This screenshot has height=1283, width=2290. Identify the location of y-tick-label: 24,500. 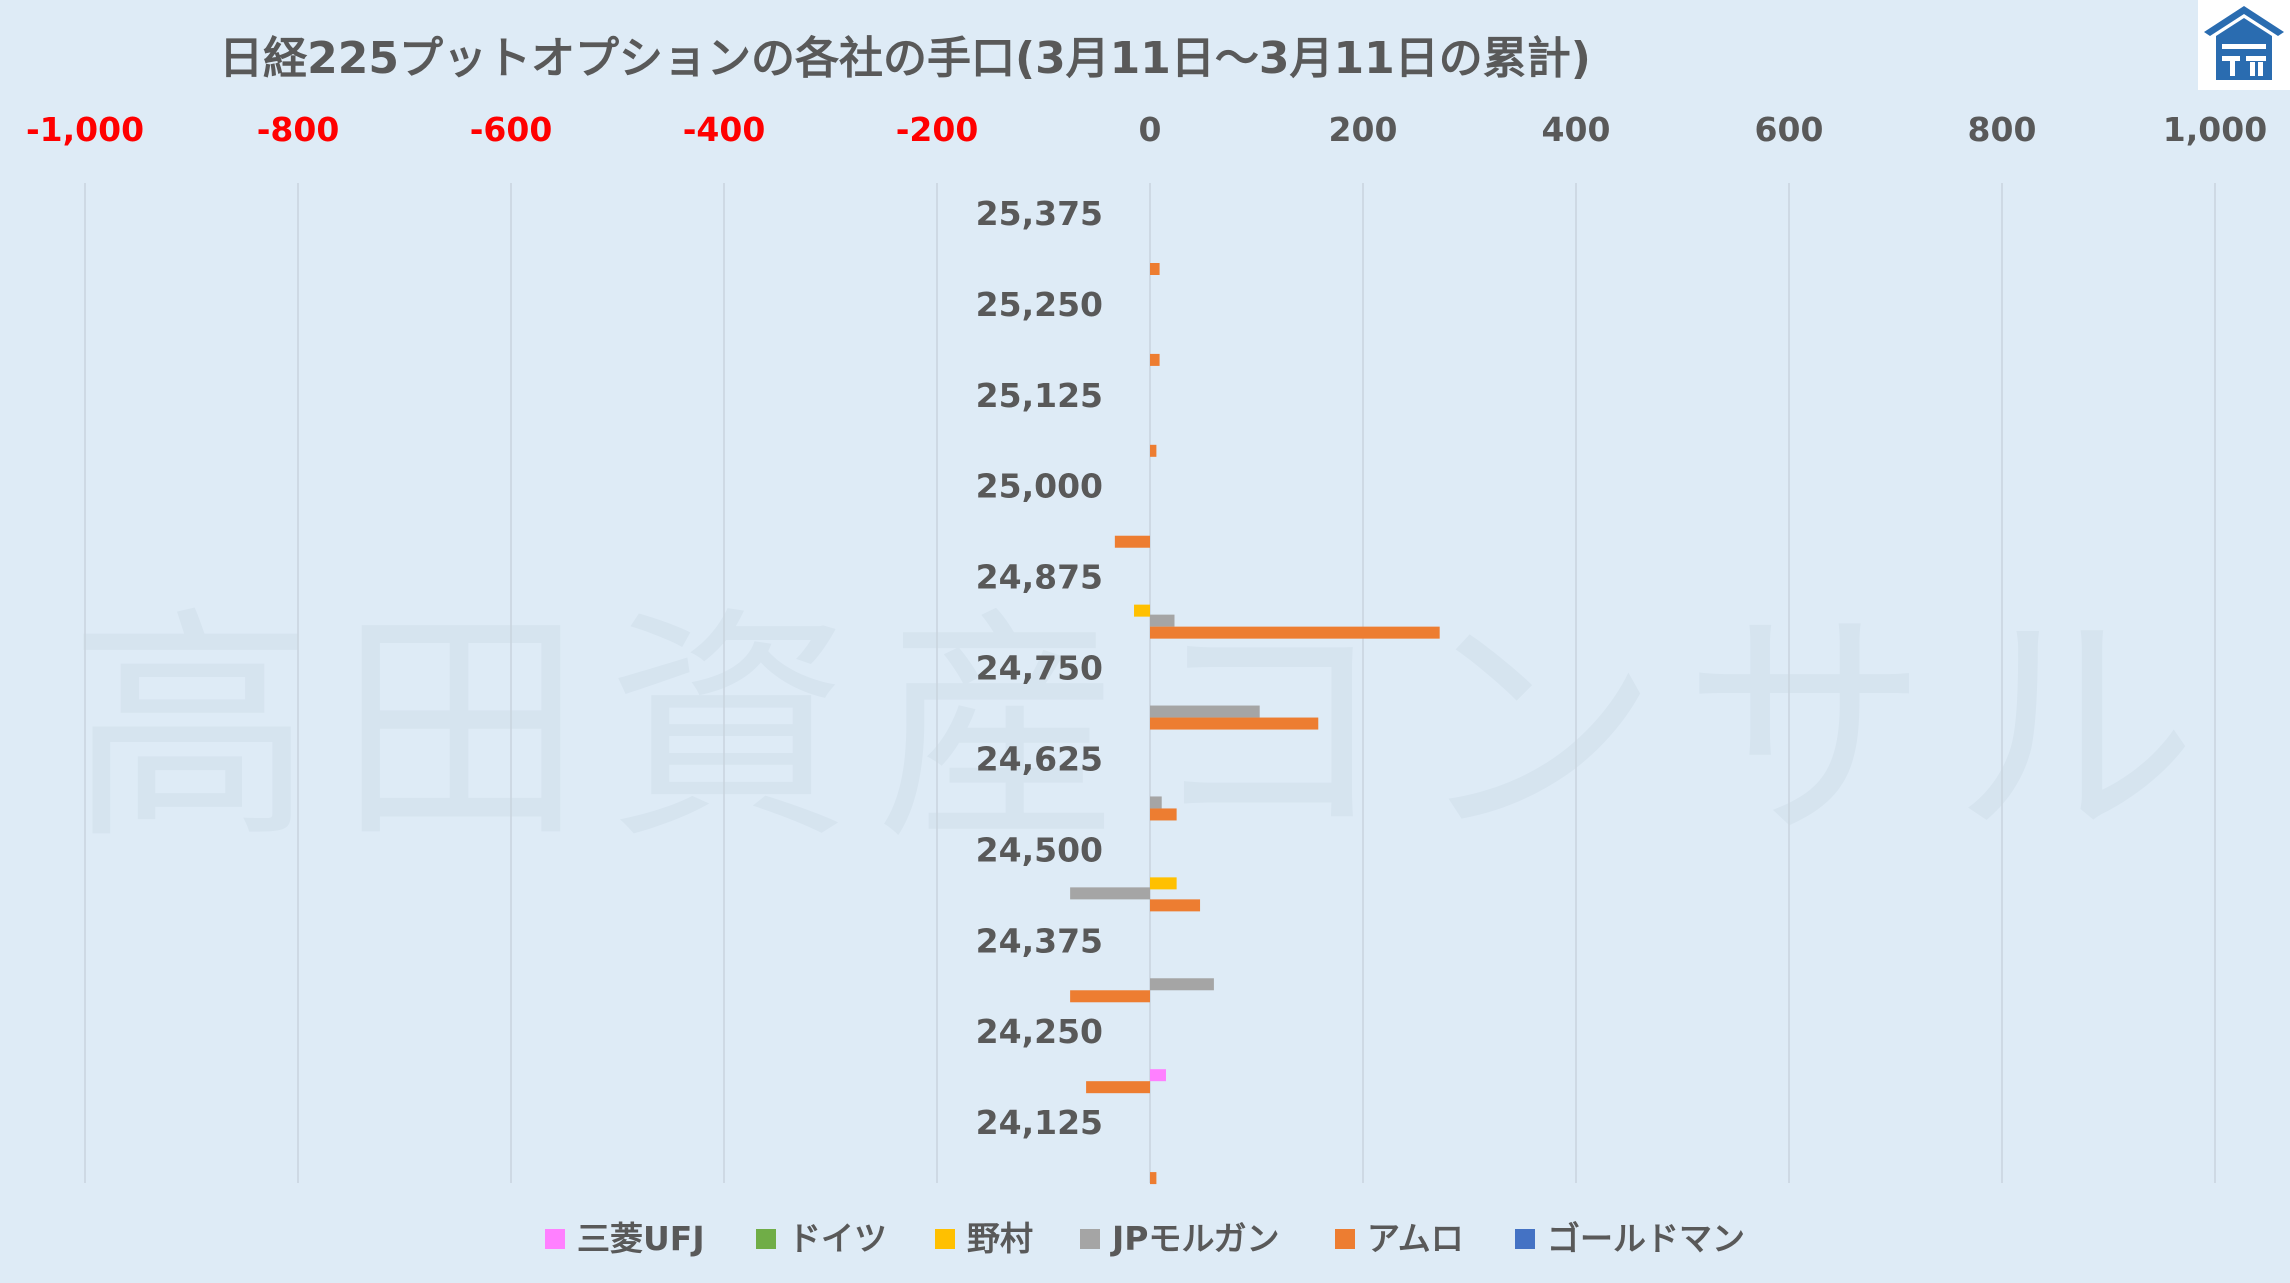
(1039, 849).